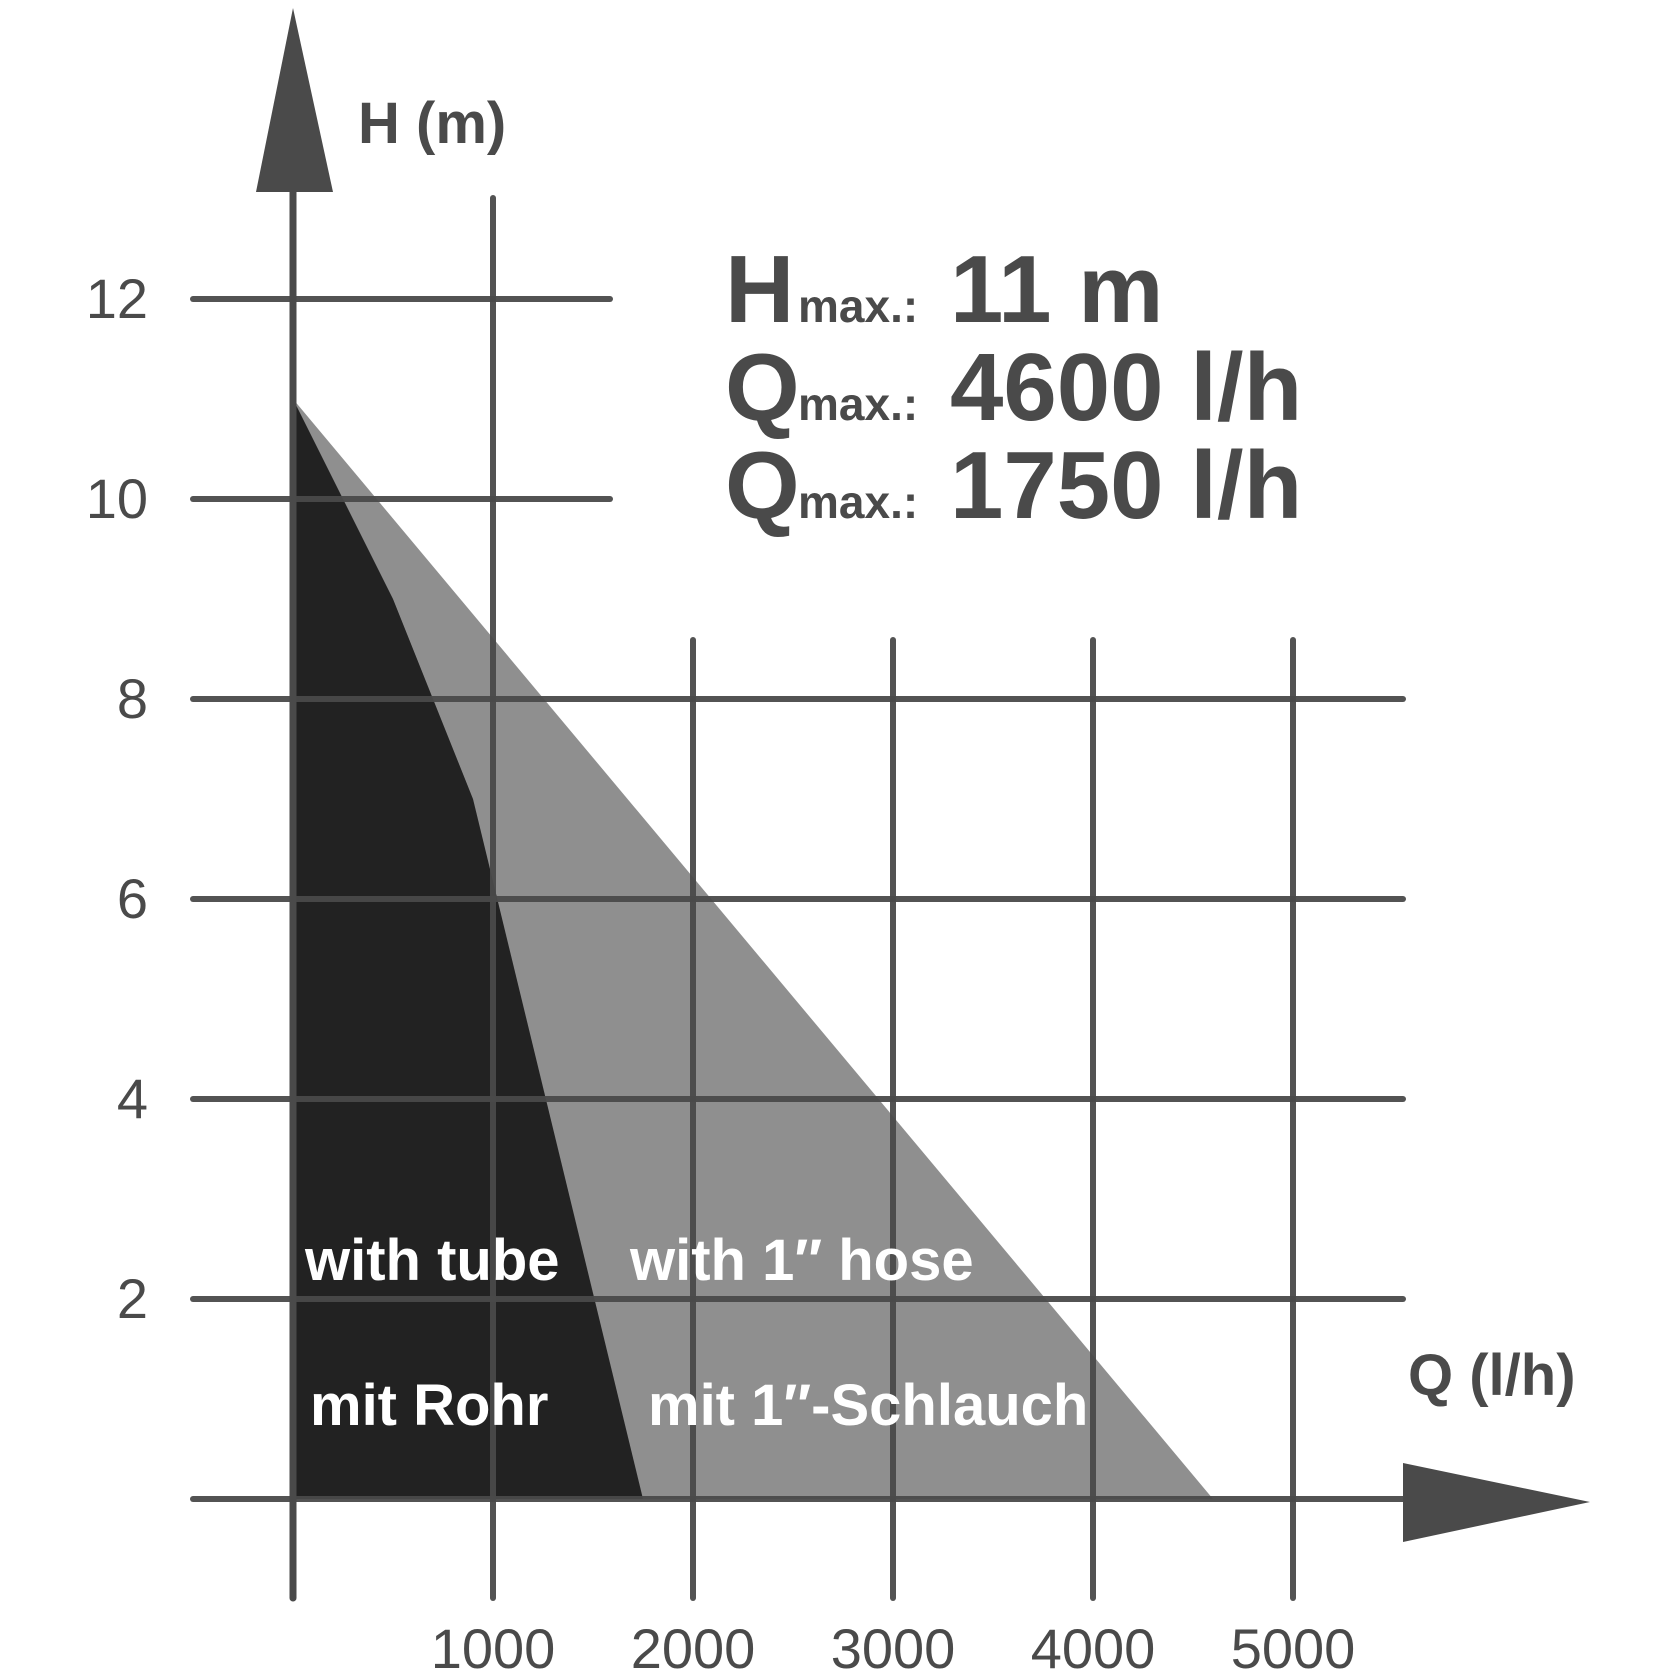  I want to click on spec-symbol: H, so click(759, 289).